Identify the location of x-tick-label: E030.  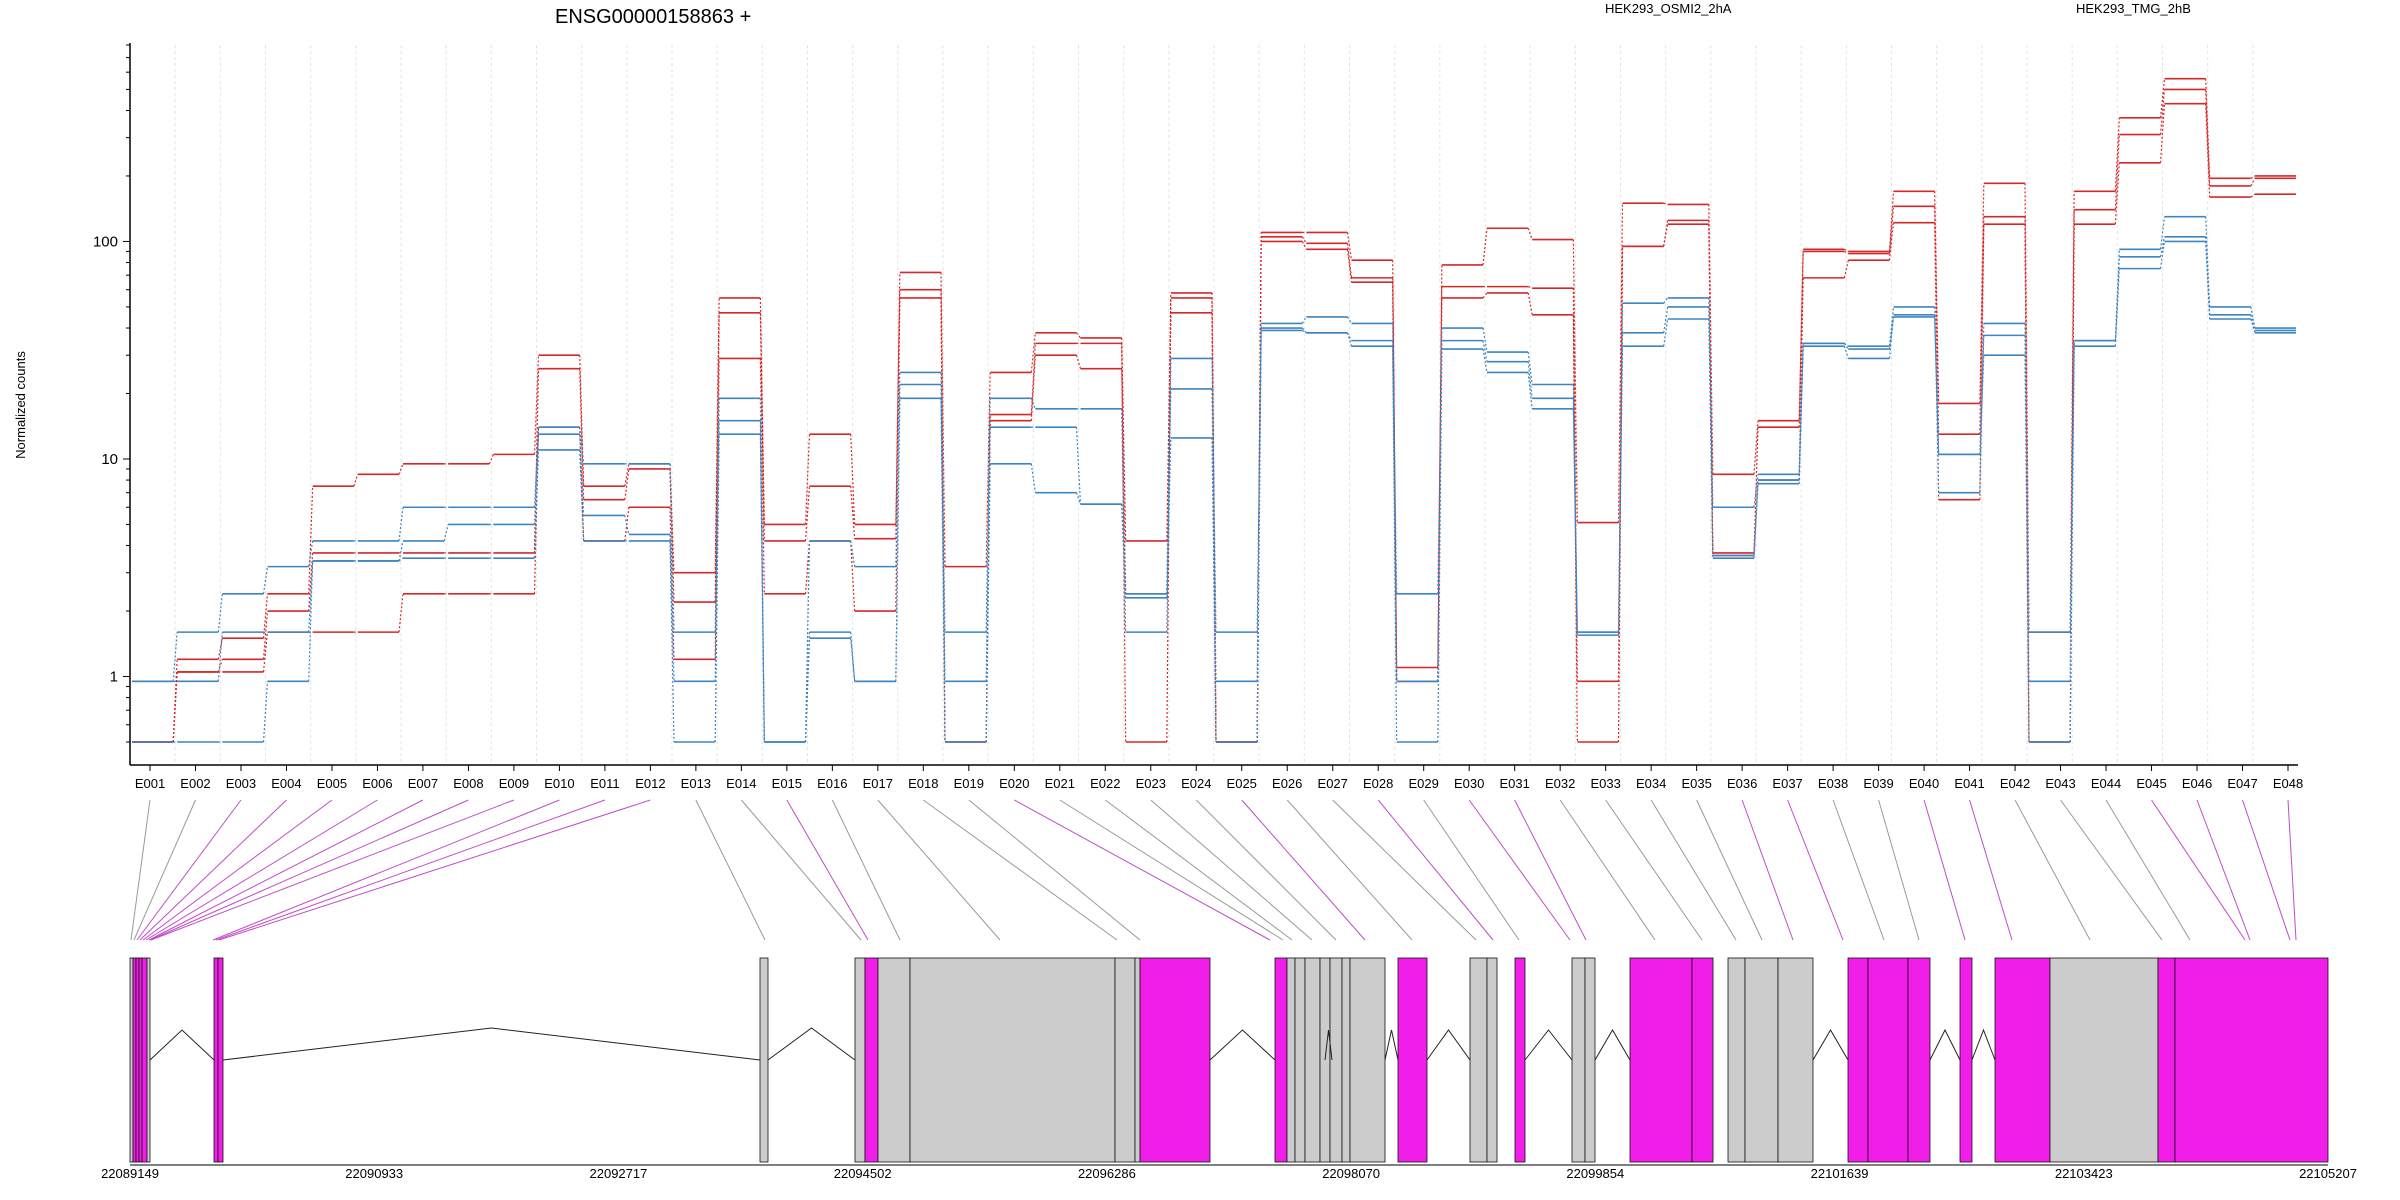
(1469, 783).